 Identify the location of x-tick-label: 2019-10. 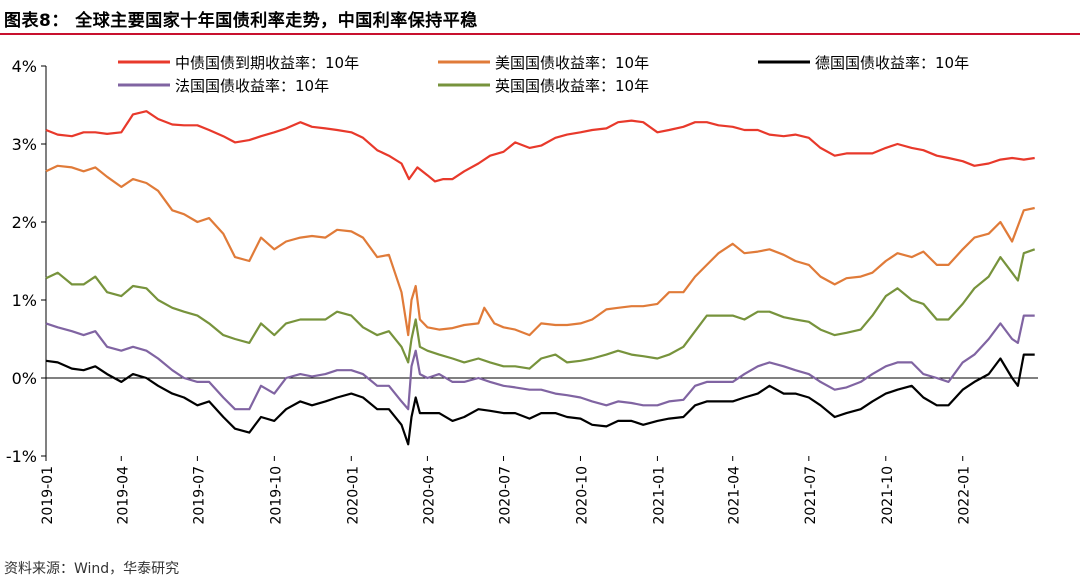
(276, 495).